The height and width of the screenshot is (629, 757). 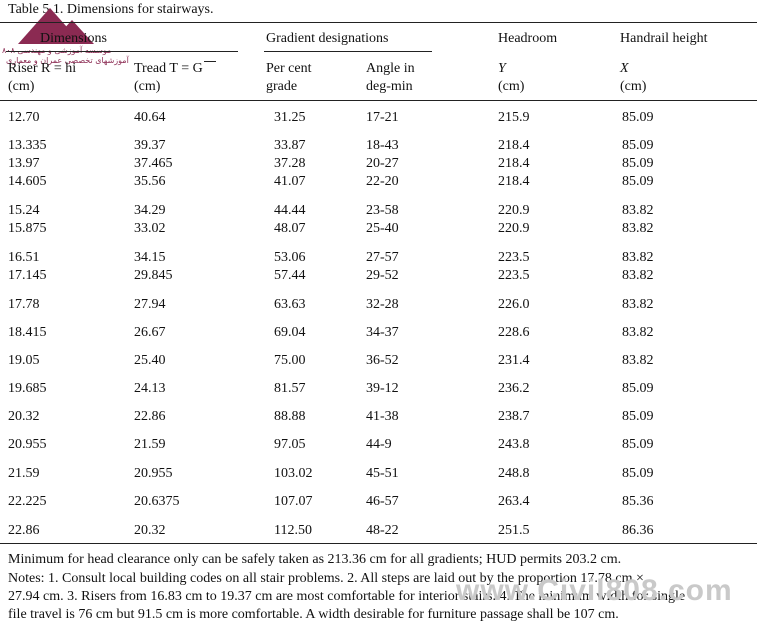 What do you see at coordinates (348, 51) in the screenshot?
I see `gradient-underline` at bounding box center [348, 51].